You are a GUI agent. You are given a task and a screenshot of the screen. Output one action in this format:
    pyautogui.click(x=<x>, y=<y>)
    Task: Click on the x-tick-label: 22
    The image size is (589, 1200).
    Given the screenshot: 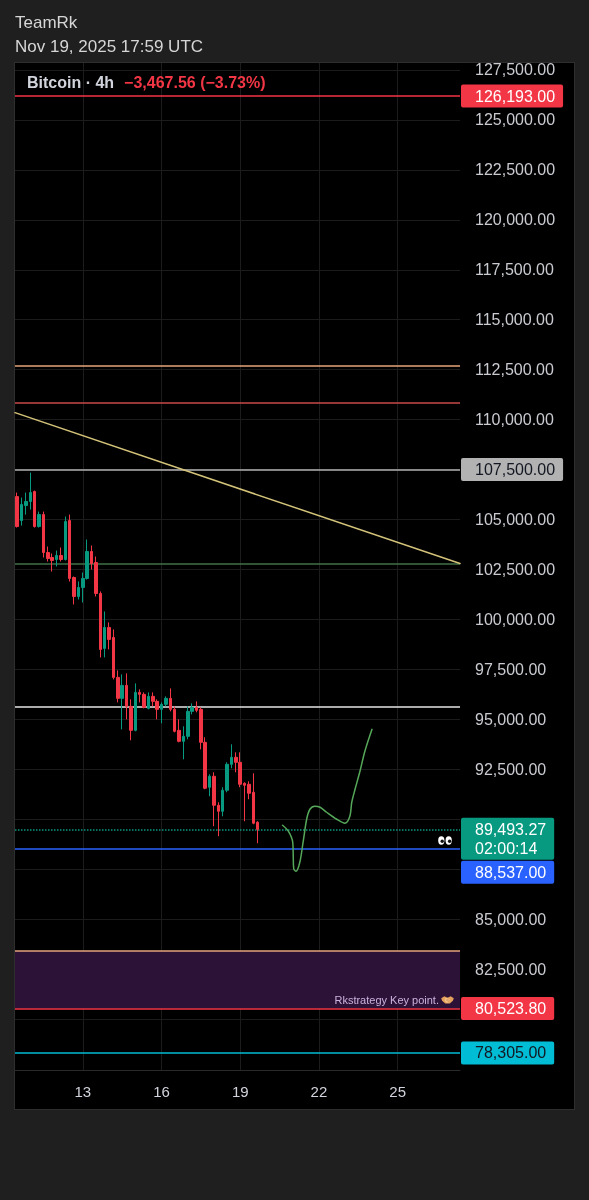 What is the action you would take?
    pyautogui.click(x=319, y=1091)
    